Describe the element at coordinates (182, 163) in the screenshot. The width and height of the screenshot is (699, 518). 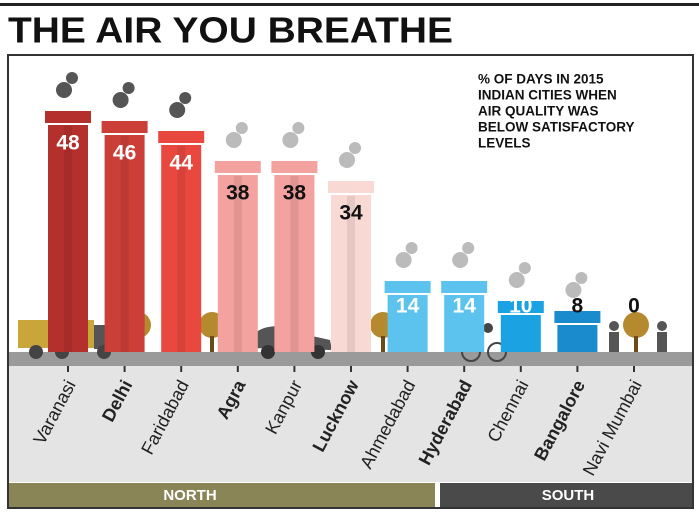
I see `value-label: 44` at that location.